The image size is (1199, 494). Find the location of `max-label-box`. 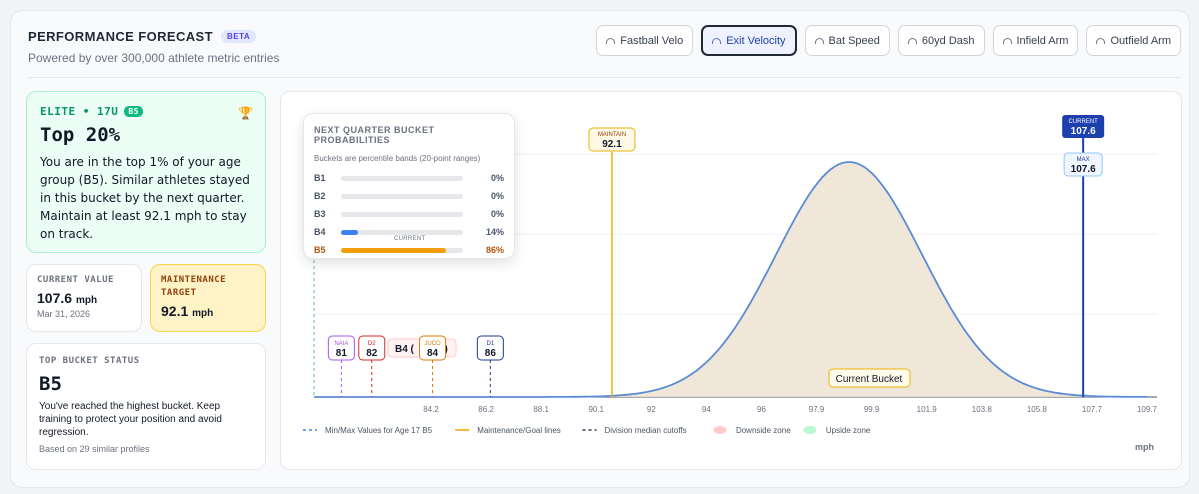

max-label-box is located at coordinates (1083, 164).